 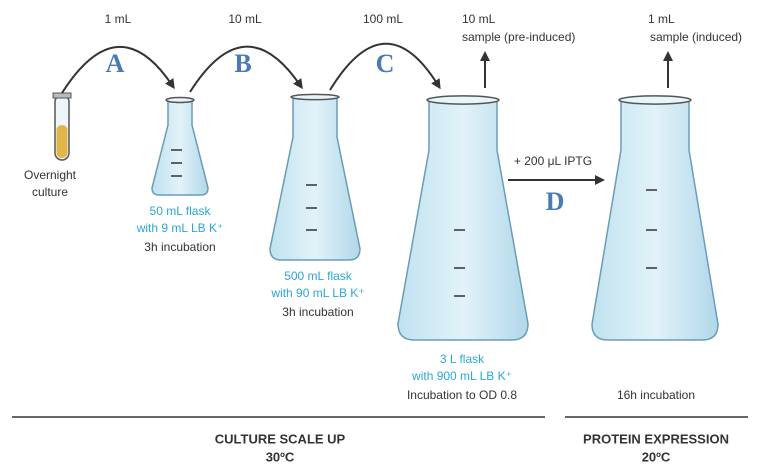 What do you see at coordinates (696, 37) in the screenshot?
I see `sample-label: sample (induced)` at bounding box center [696, 37].